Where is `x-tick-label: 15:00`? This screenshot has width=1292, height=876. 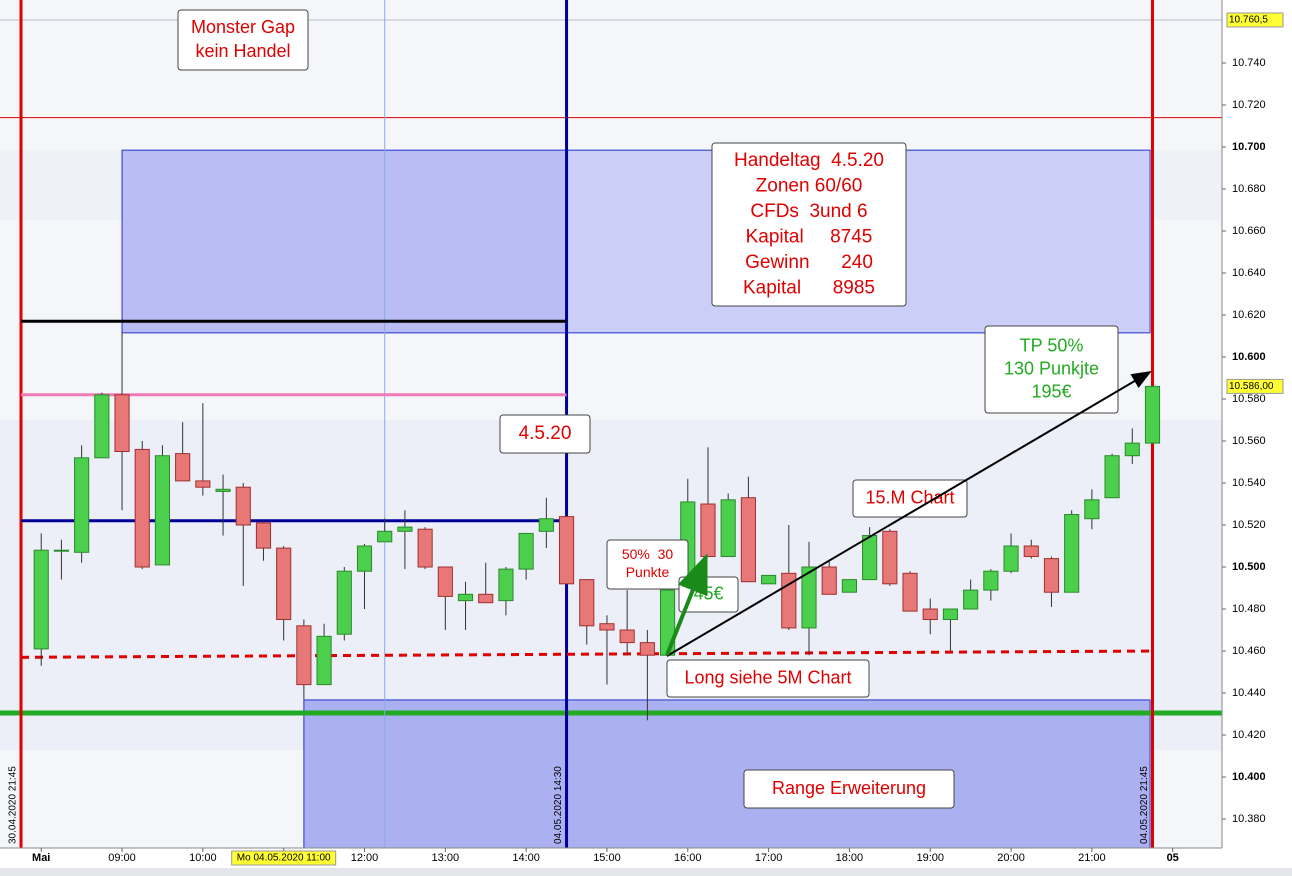 x-tick-label: 15:00 is located at coordinates (607, 858).